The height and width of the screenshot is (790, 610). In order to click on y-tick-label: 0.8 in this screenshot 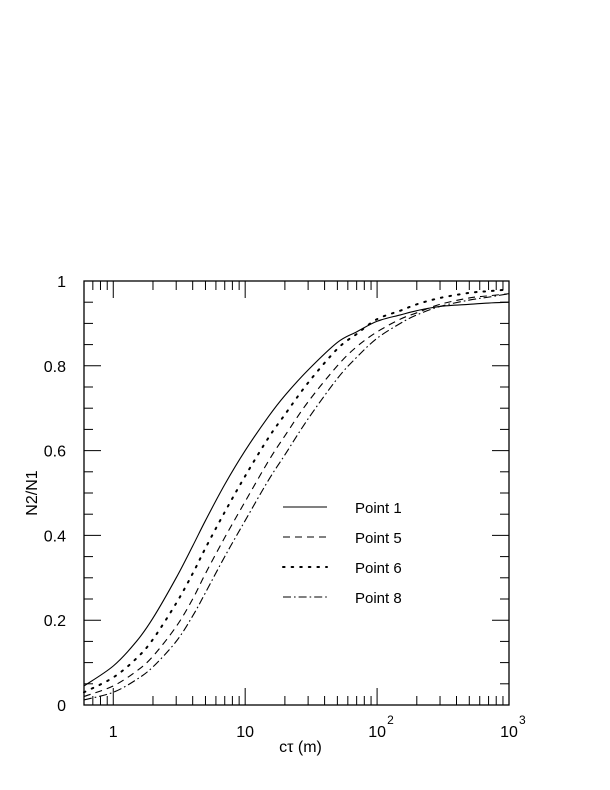, I will do `click(55, 367)`.